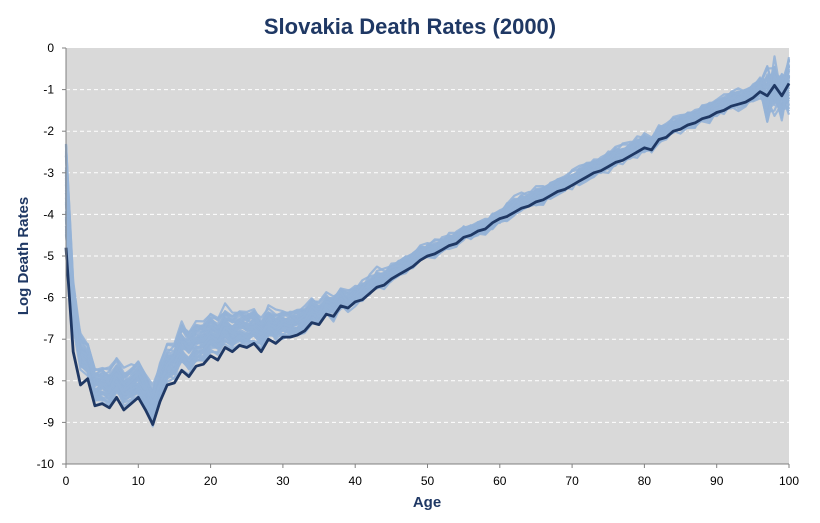 Image resolution: width=820 pixels, height=523 pixels. What do you see at coordinates (139, 481) in the screenshot?
I see `x-tick-label: 10` at bounding box center [139, 481].